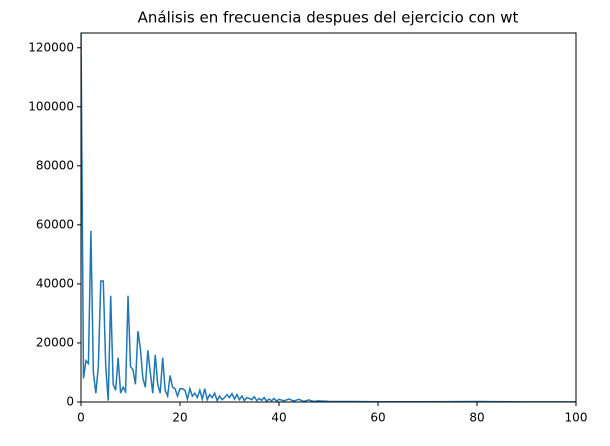 Image resolution: width=610 pixels, height=446 pixels. What do you see at coordinates (576, 418) in the screenshot?
I see `x-tick-label: 100` at bounding box center [576, 418].